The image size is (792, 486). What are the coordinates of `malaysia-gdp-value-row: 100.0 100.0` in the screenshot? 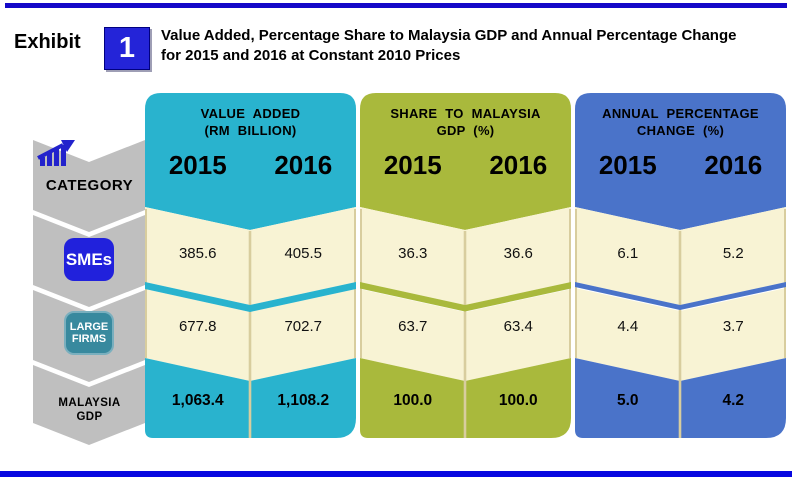 It's located at (465, 401).